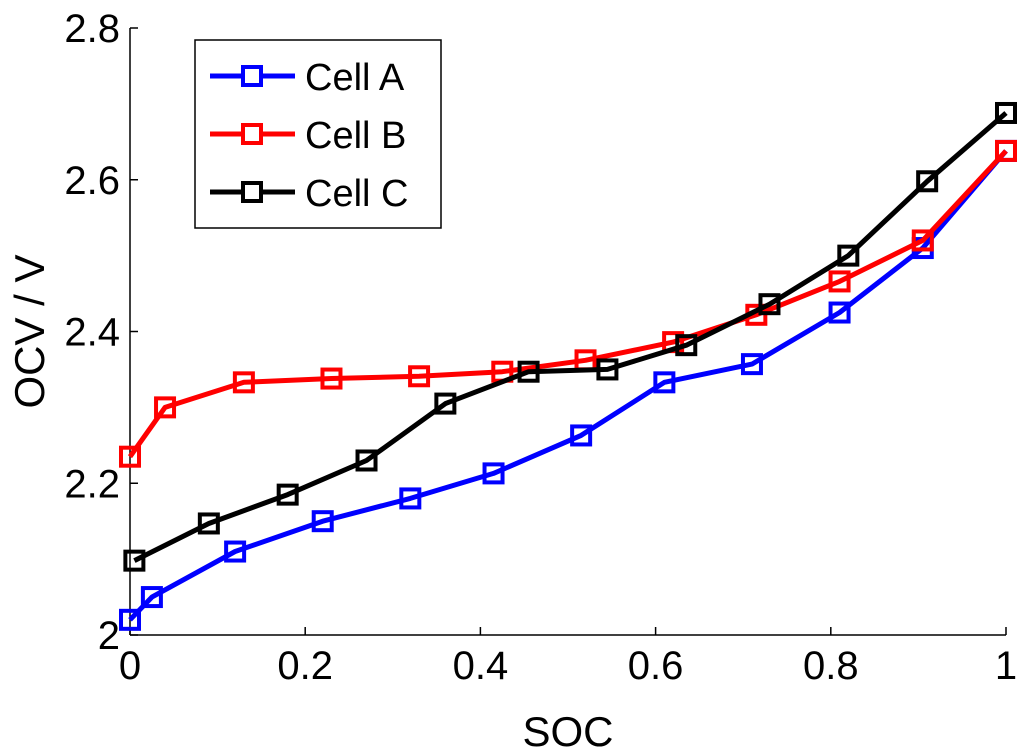 Image resolution: width=1024 pixels, height=754 pixels. What do you see at coordinates (92, 484) in the screenshot?
I see `y-tick-label: 2.2` at bounding box center [92, 484].